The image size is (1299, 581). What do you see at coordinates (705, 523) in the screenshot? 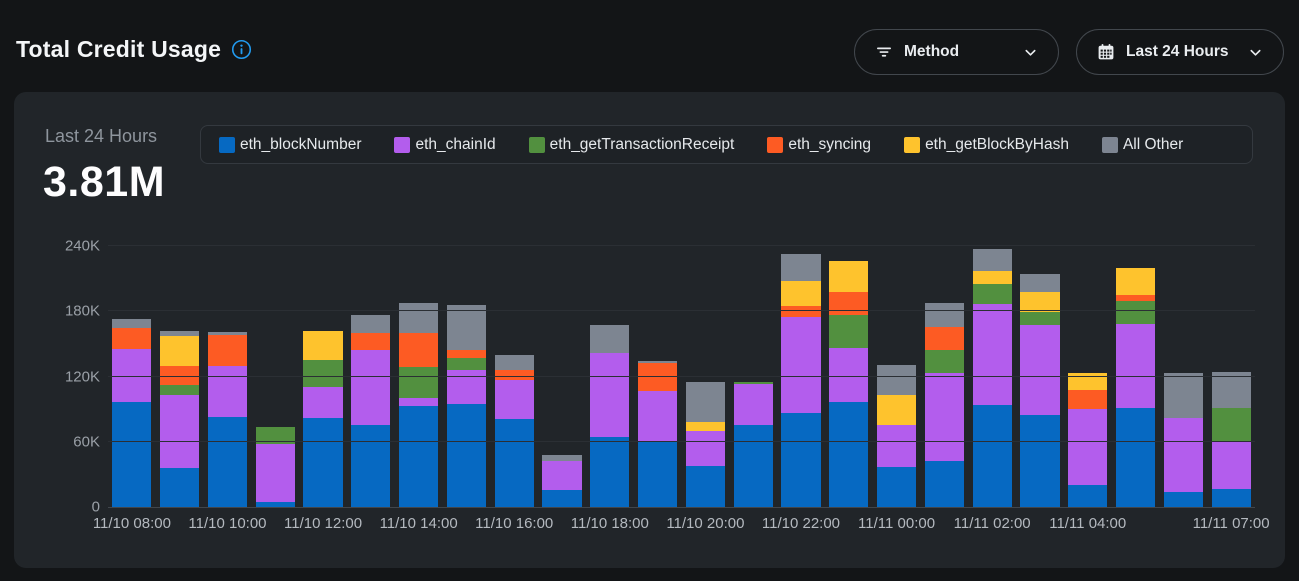
I see `x-axis-tick-label: 11/10 20:00` at bounding box center [705, 523].